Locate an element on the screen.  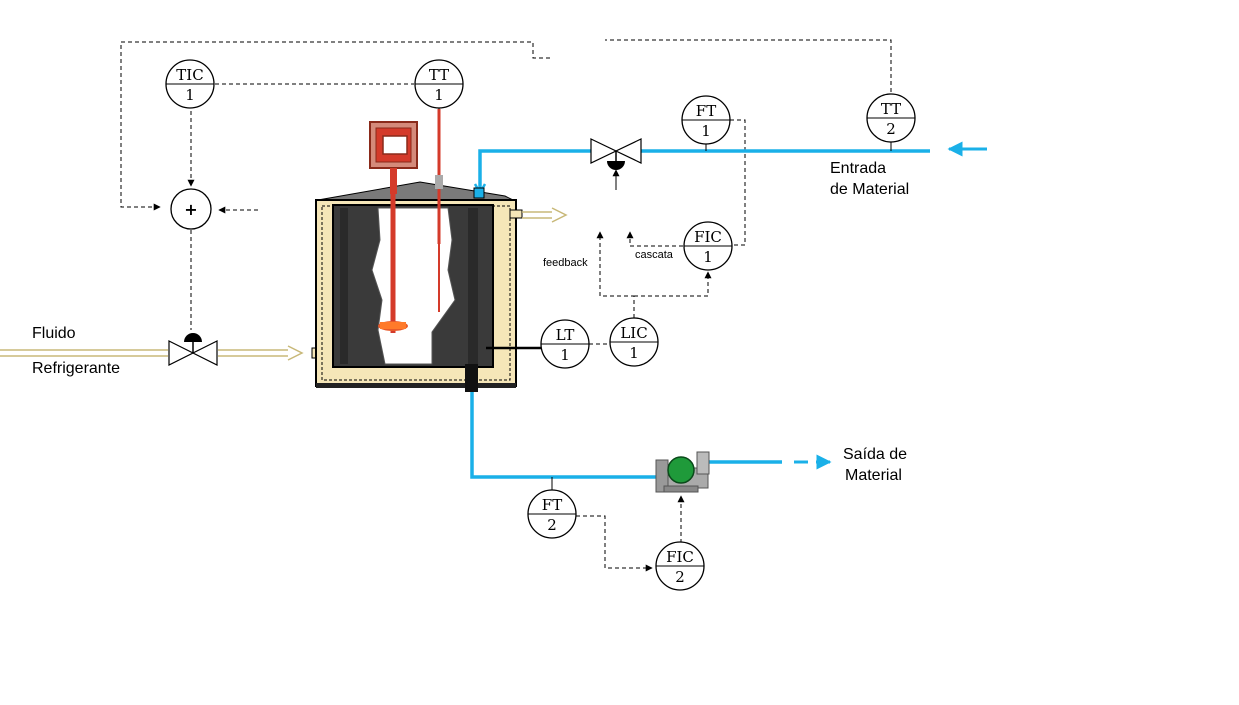
instrument-ft1: FT 1 is located at coordinates (706, 123).